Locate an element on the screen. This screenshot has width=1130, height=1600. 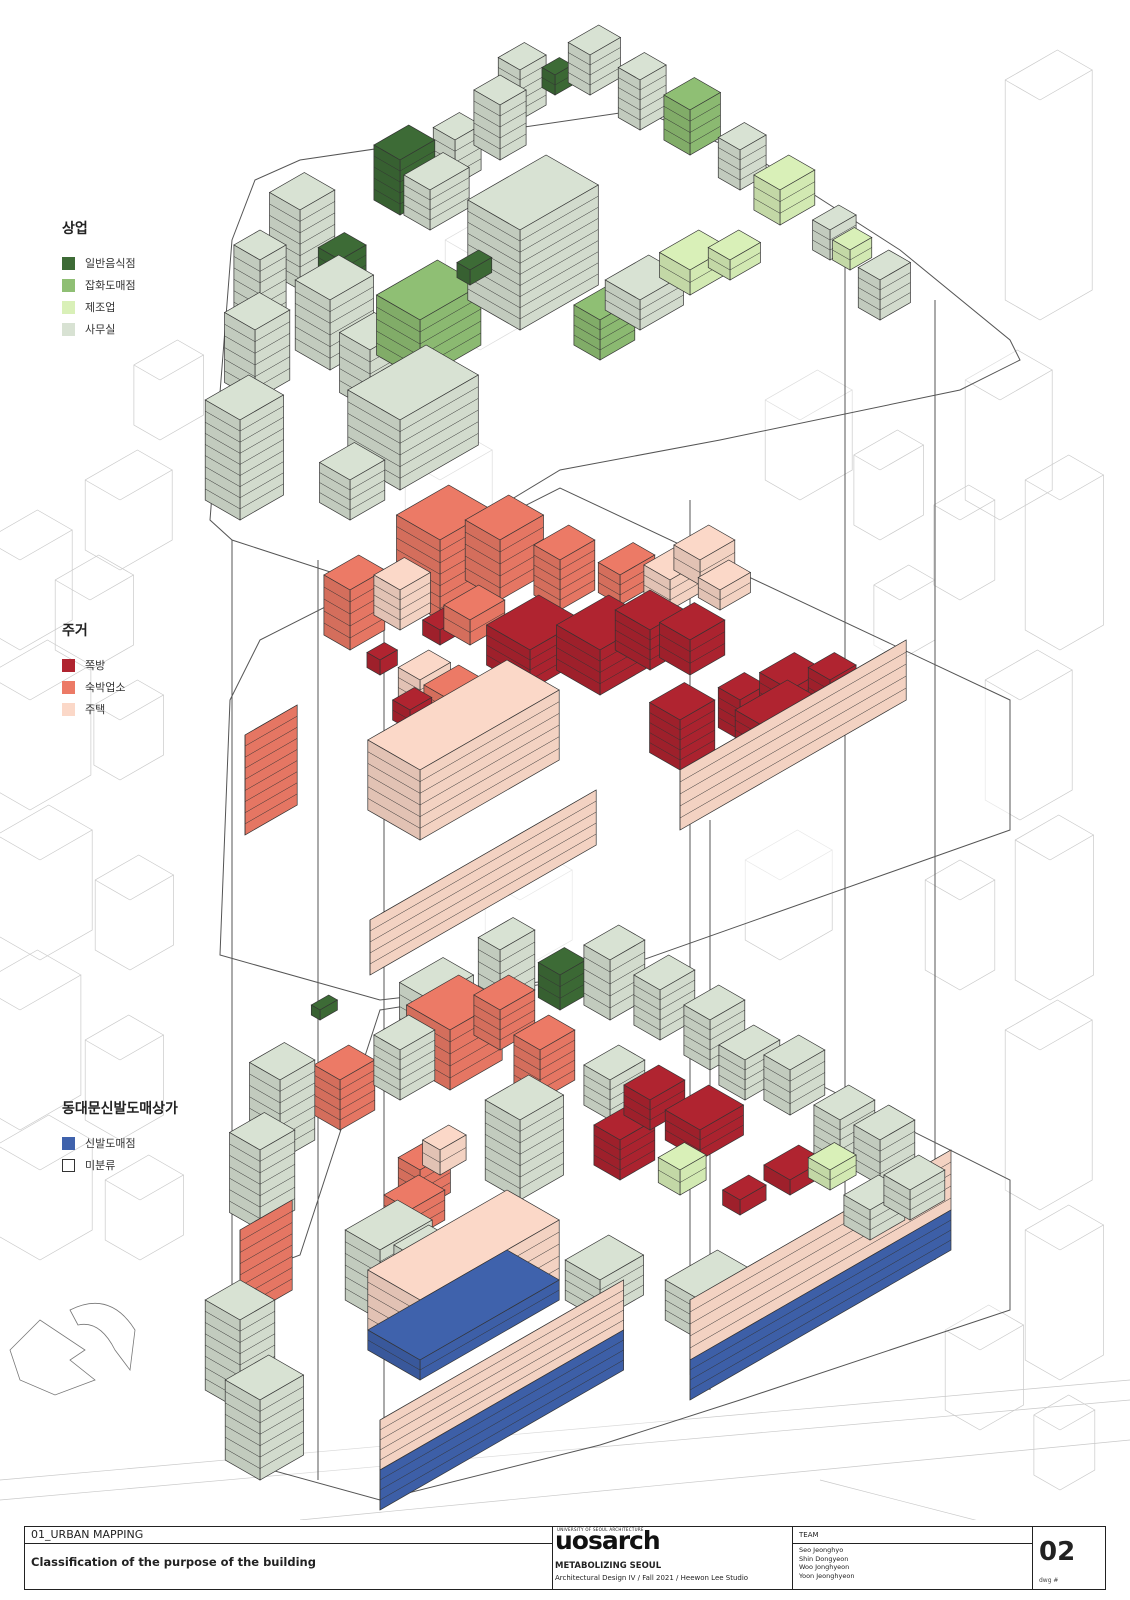
legend-label: 일반음식점 is located at coordinates (110, 263).